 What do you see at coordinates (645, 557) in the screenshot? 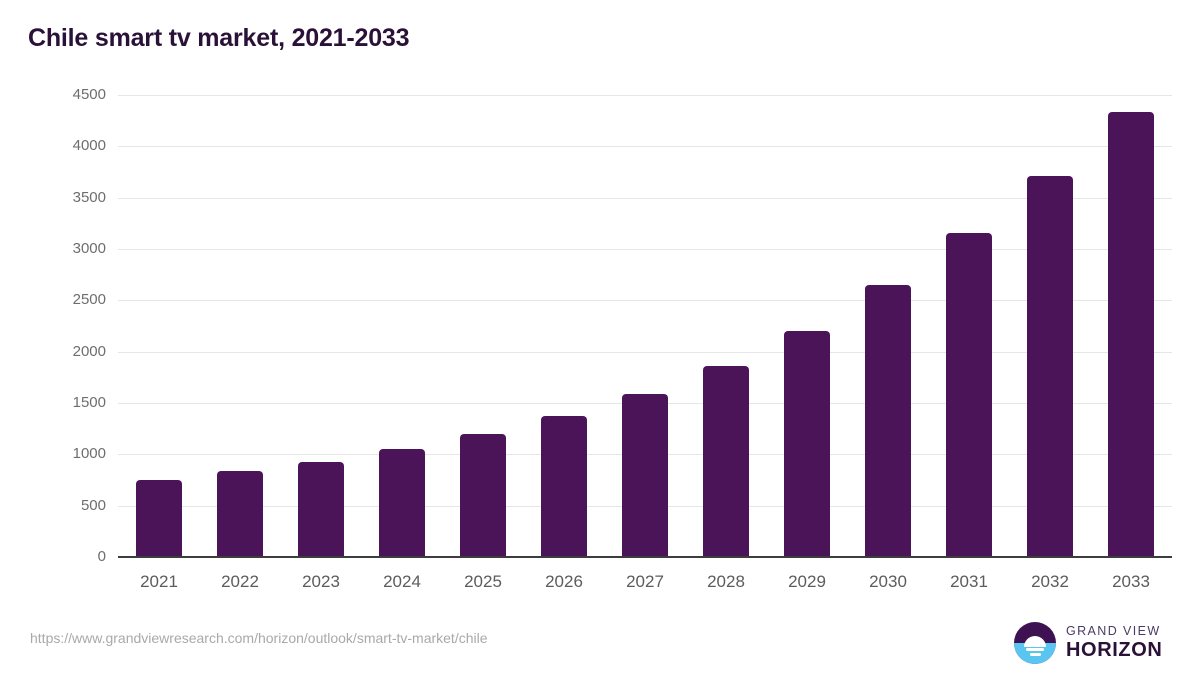
I see `x-axis-line` at bounding box center [645, 557].